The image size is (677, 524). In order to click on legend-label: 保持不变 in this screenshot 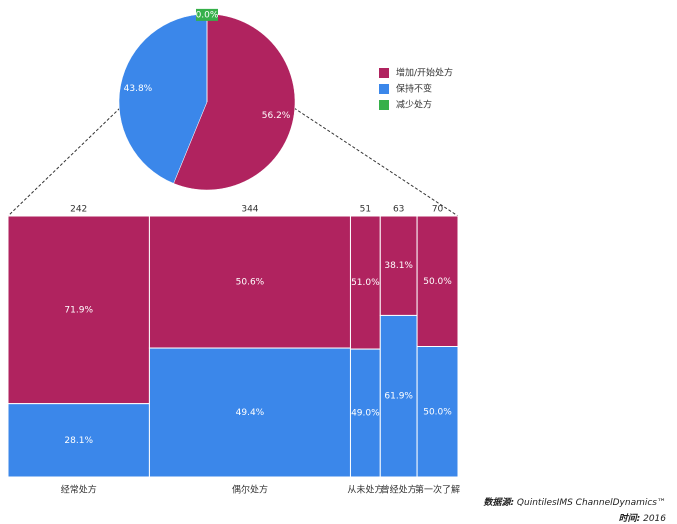, I will do `click(414, 89)`.